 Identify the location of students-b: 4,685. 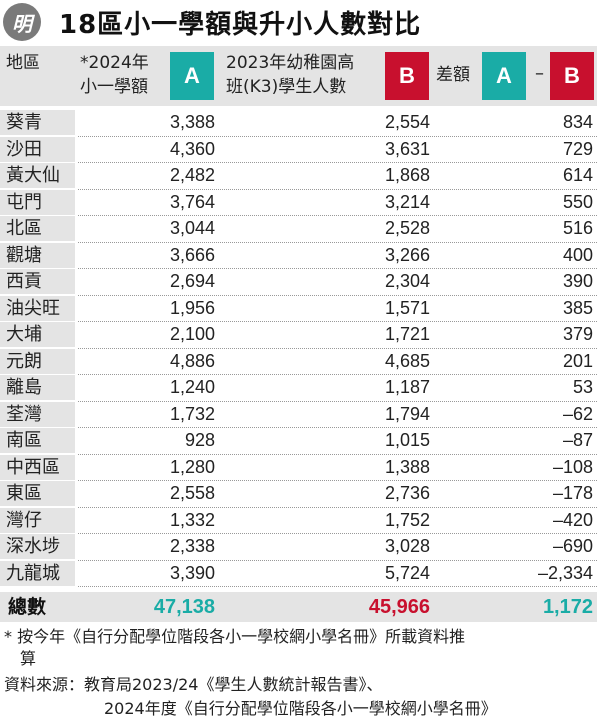
(407, 360).